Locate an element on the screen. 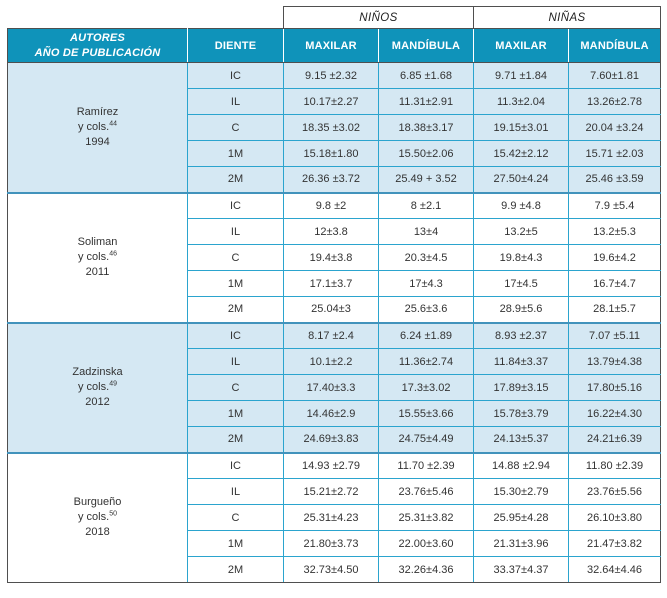 The image size is (667, 598). header-mandibula-ninos: MANDÍBULA is located at coordinates (426, 45).